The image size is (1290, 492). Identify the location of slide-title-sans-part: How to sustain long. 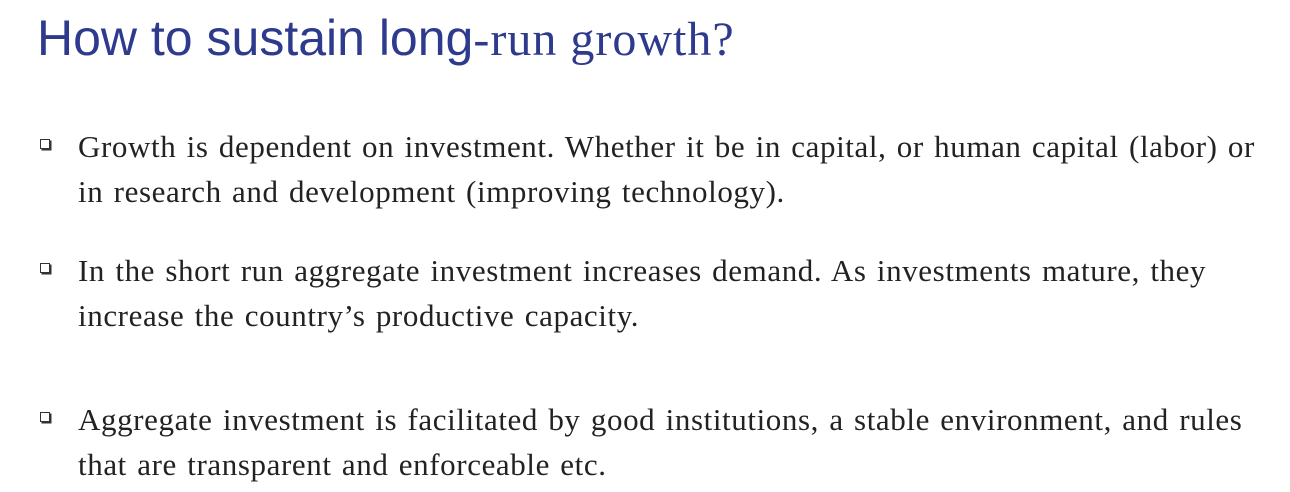
(255, 38).